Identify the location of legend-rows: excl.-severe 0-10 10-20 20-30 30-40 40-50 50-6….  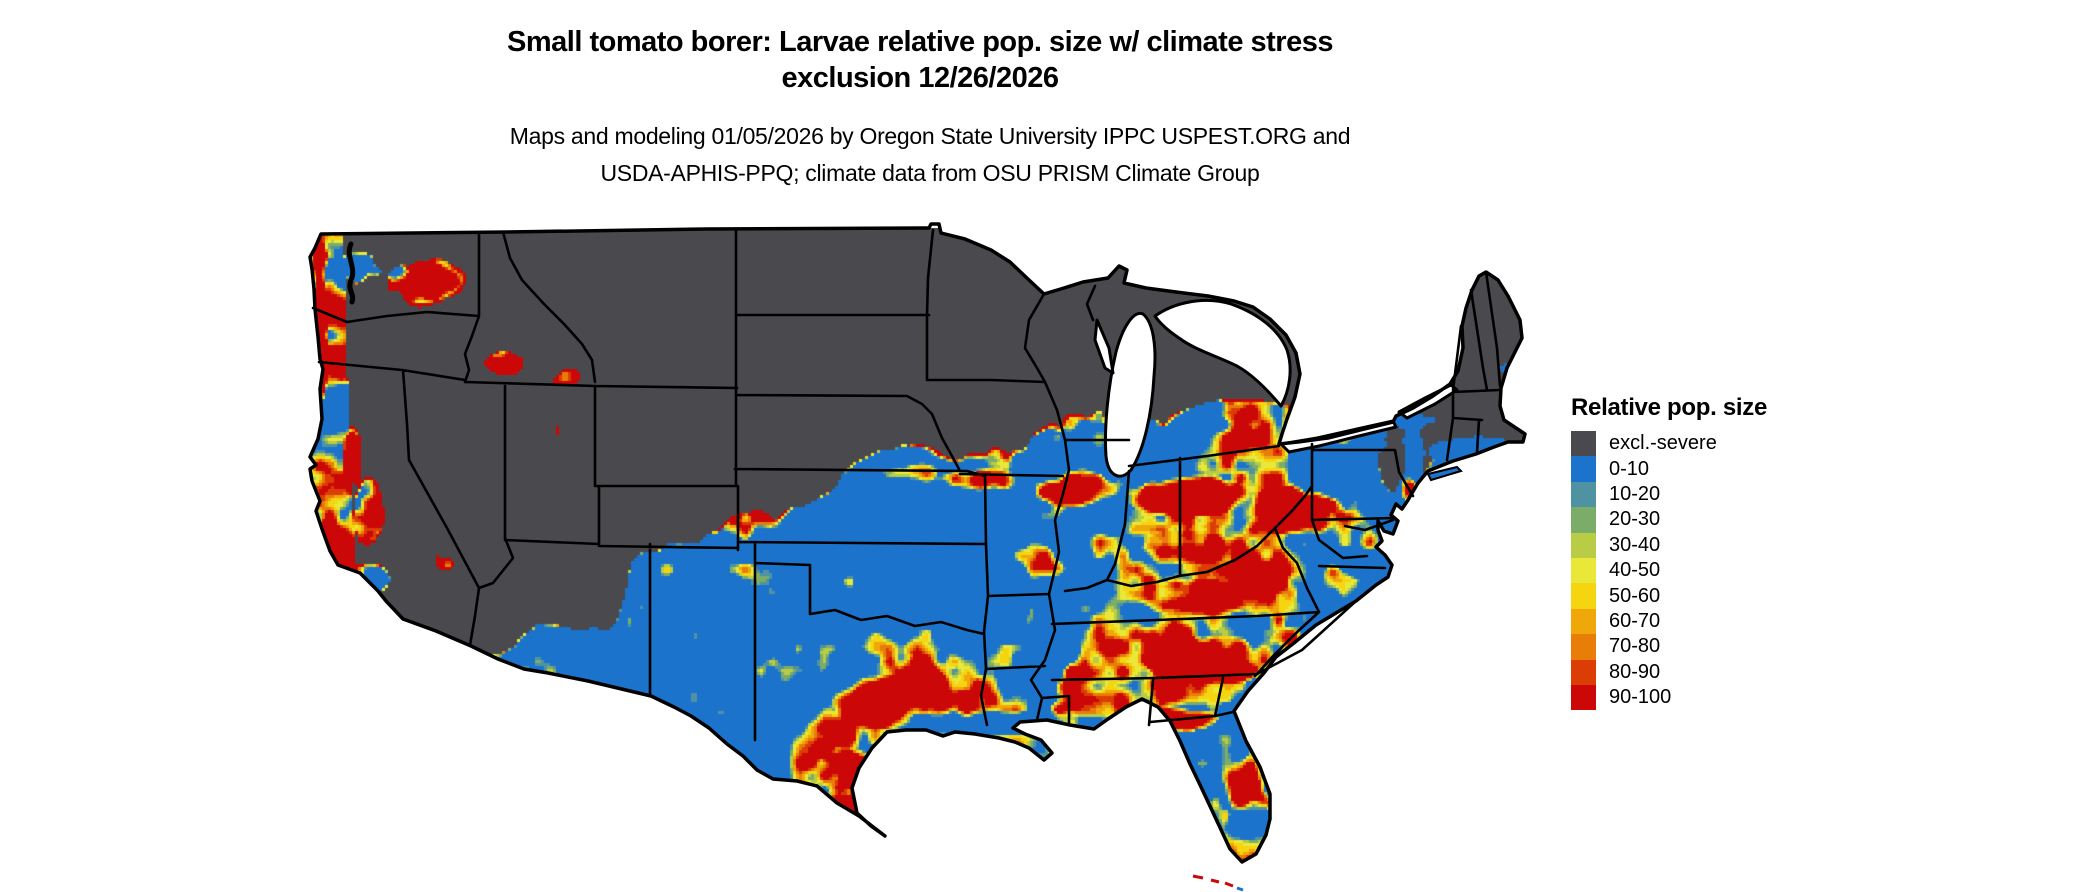
(1669, 571).